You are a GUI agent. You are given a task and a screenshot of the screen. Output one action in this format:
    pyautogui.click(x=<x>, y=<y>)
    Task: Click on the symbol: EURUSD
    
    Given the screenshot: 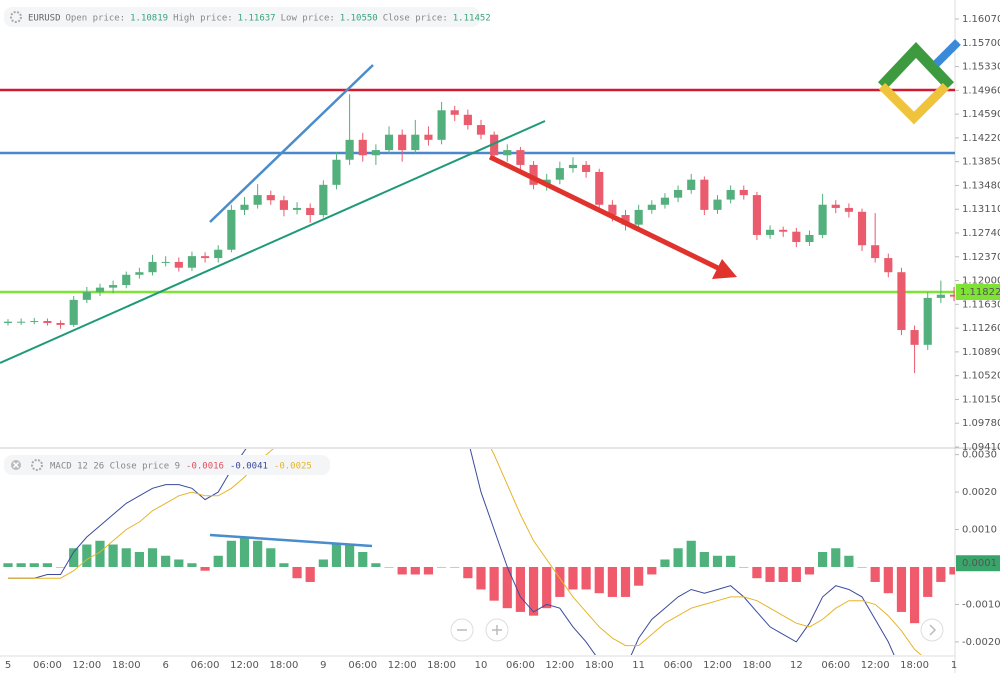 What is the action you would take?
    pyautogui.click(x=44, y=18)
    